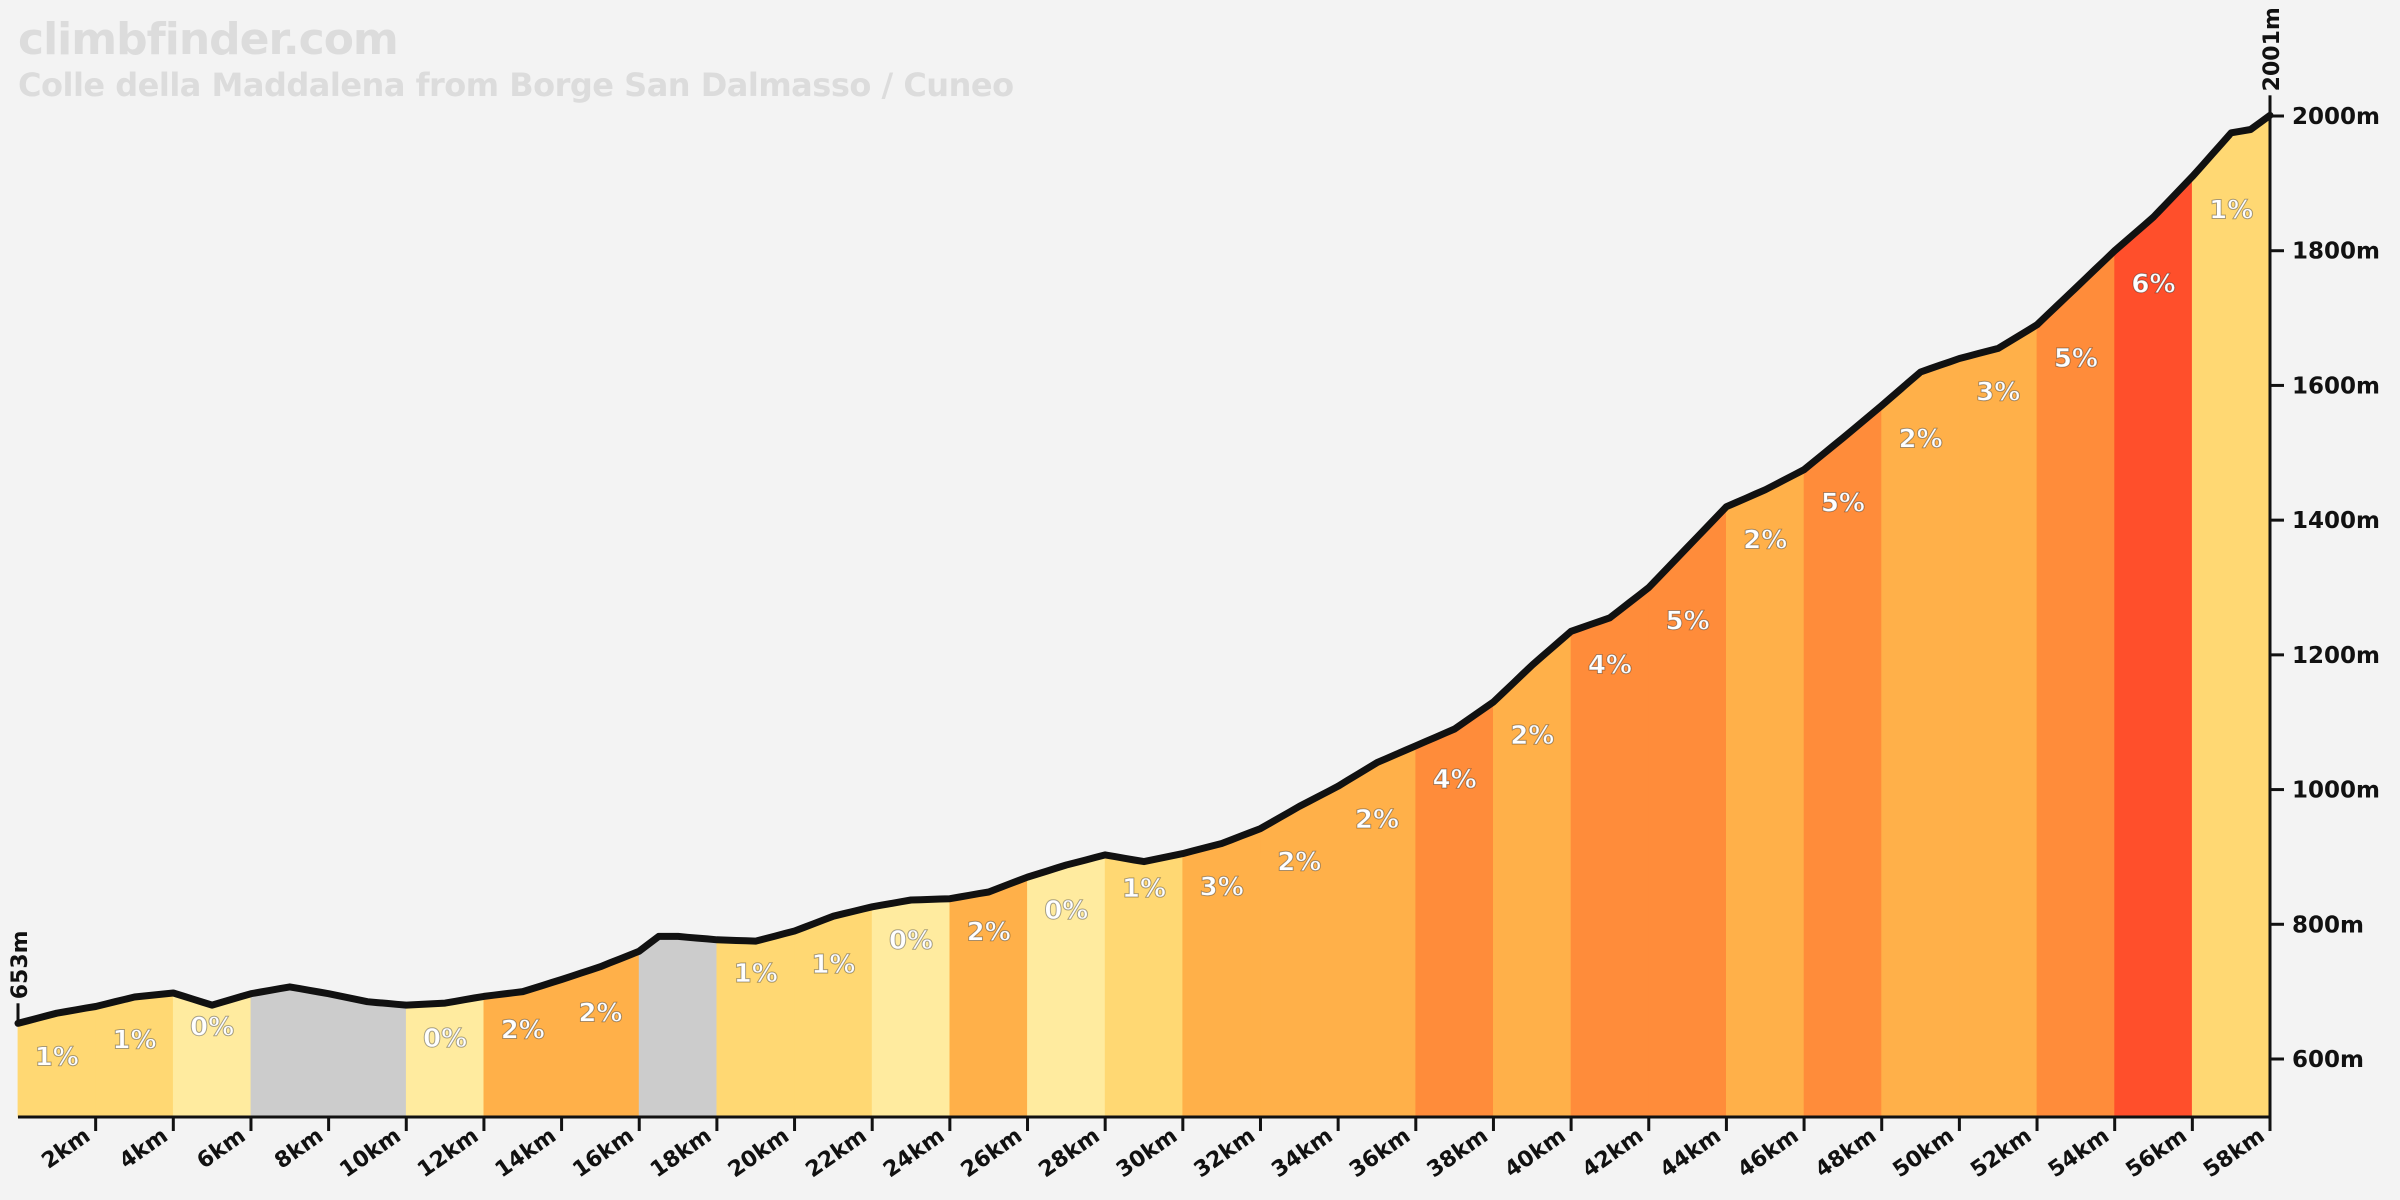 Image resolution: width=2400 pixels, height=1200 pixels. What do you see at coordinates (1225, 1153) in the screenshot?
I see `x-tick-label: 32km` at bounding box center [1225, 1153].